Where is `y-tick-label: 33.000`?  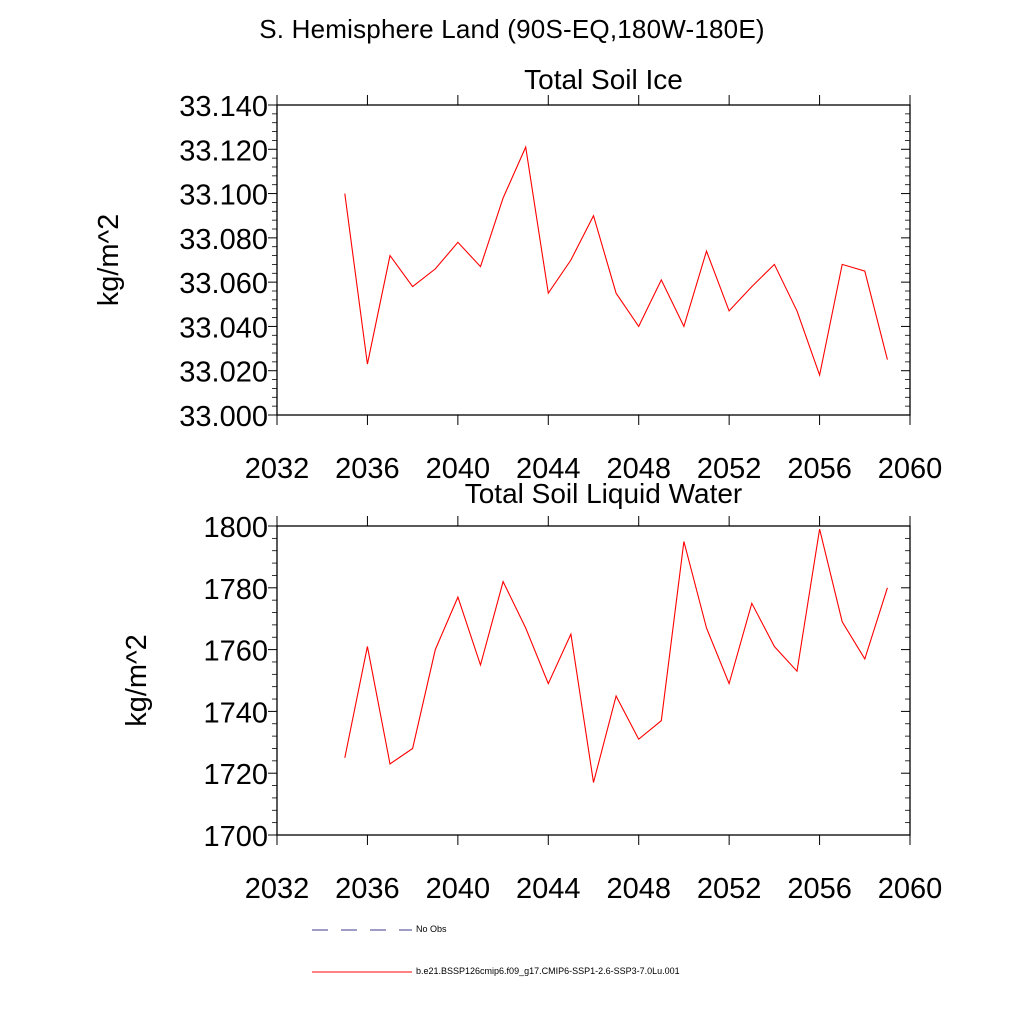 y-tick-label: 33.000 is located at coordinates (223, 417).